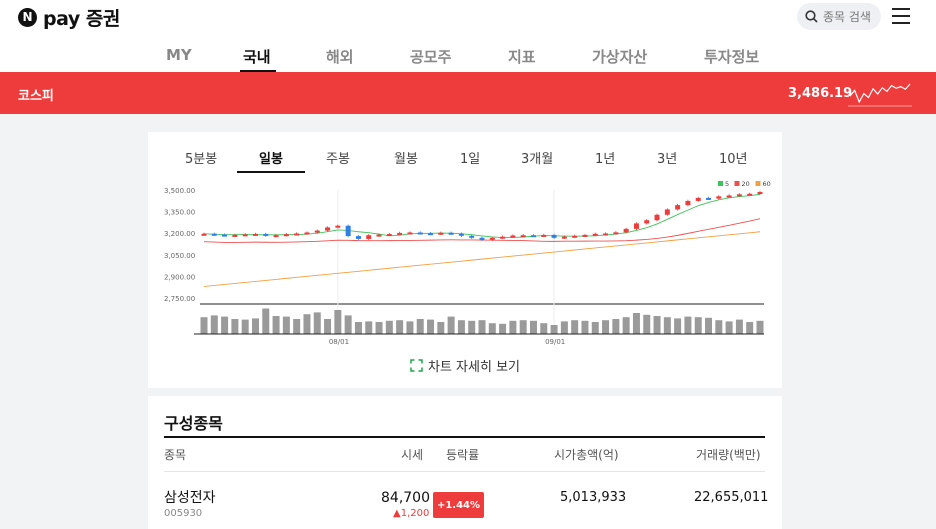  Describe the element at coordinates (27, 17) in the screenshot. I see `logo-mark: N` at that location.